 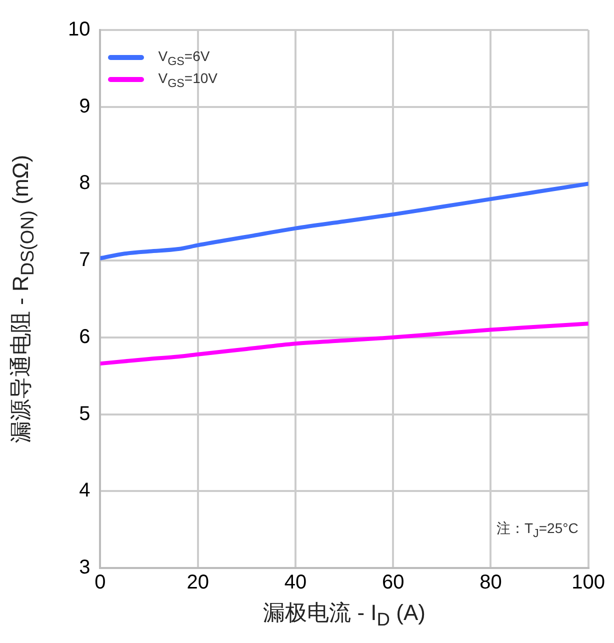 What do you see at coordinates (84, 183) in the screenshot?
I see `y-tick-label: 8` at bounding box center [84, 183].